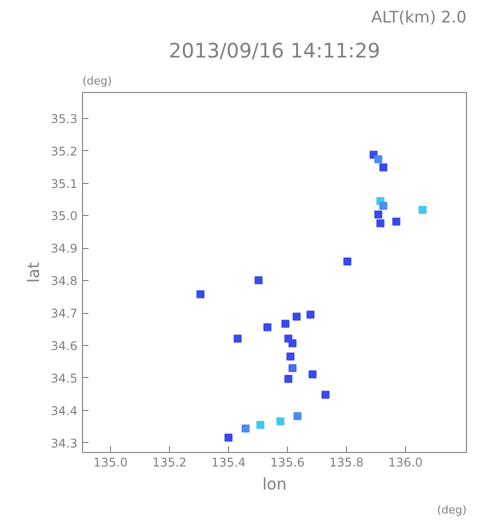  What do you see at coordinates (64, 345) in the screenshot?
I see `y-tick-label: 34.6` at bounding box center [64, 345].